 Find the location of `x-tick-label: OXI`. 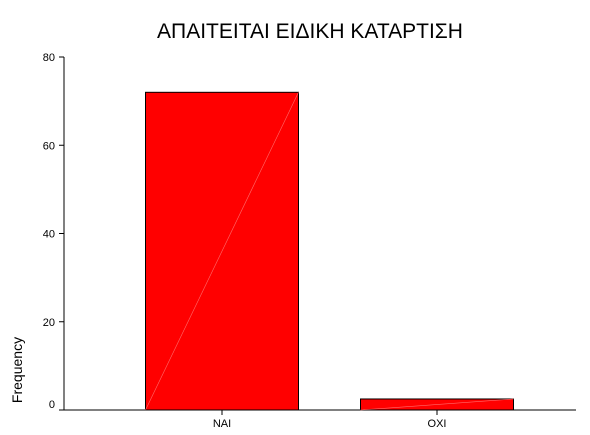

x-tick-label: OXI is located at coordinates (437, 424).